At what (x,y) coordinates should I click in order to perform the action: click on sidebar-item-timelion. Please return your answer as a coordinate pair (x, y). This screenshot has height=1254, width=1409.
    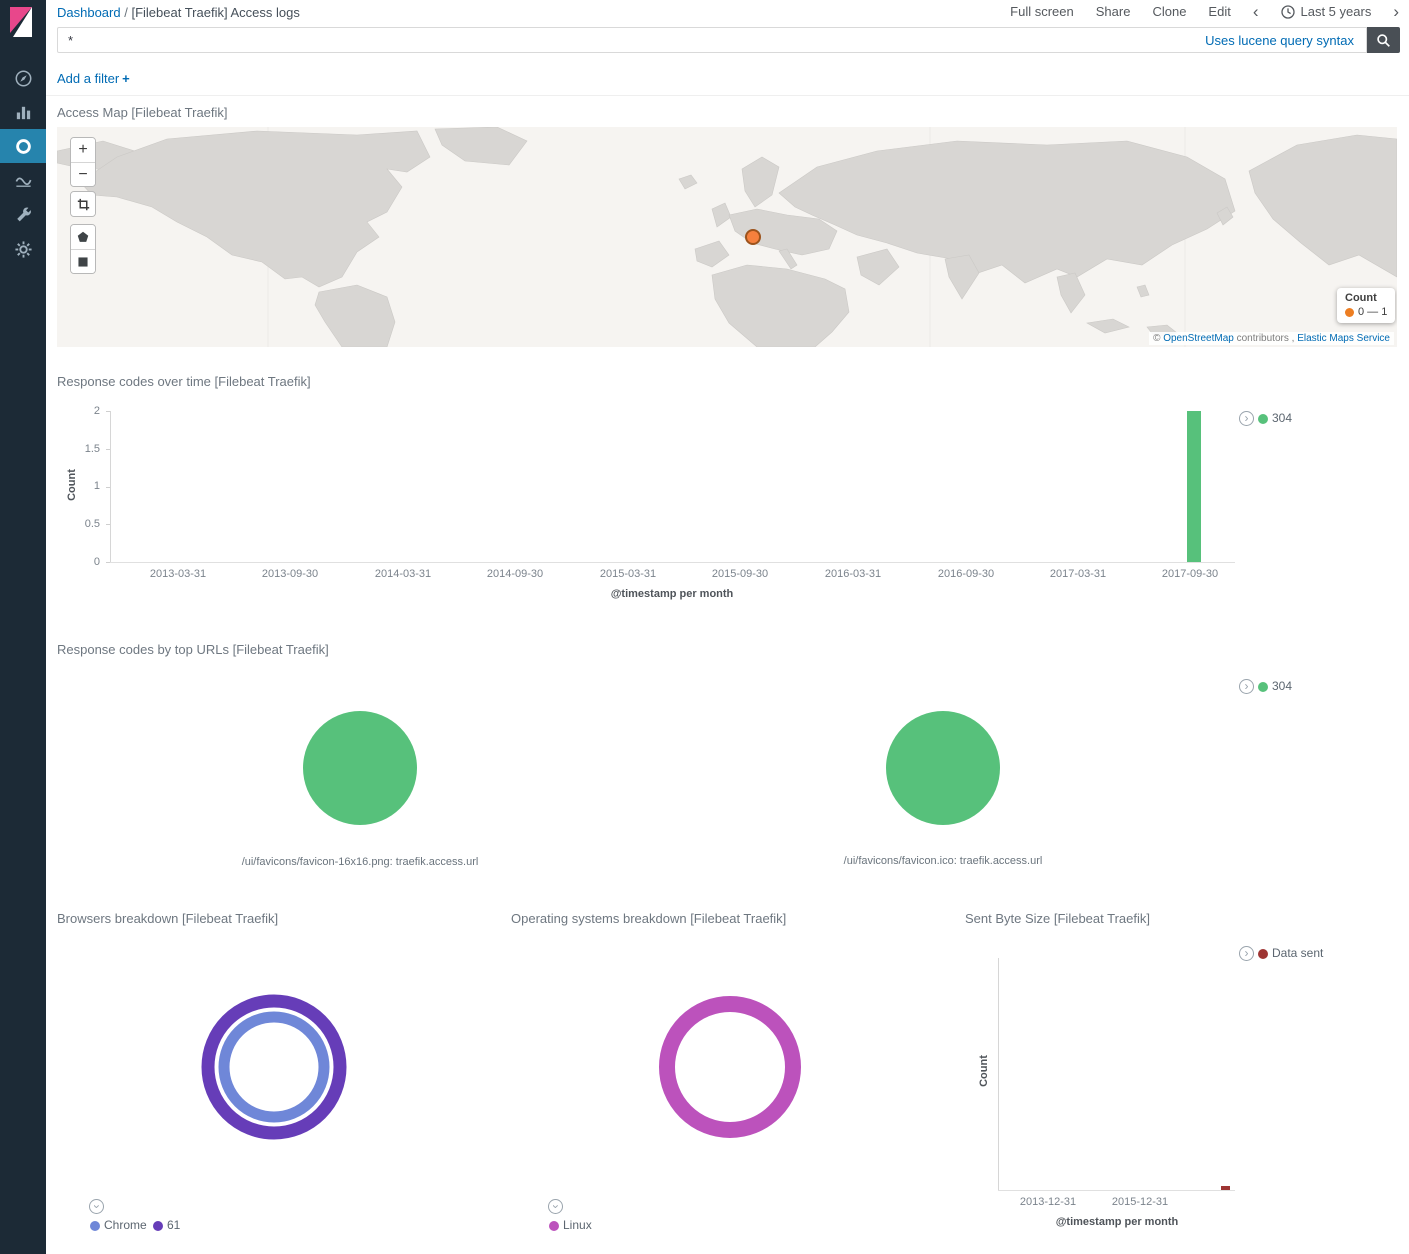
    Looking at the image, I should click on (23, 180).